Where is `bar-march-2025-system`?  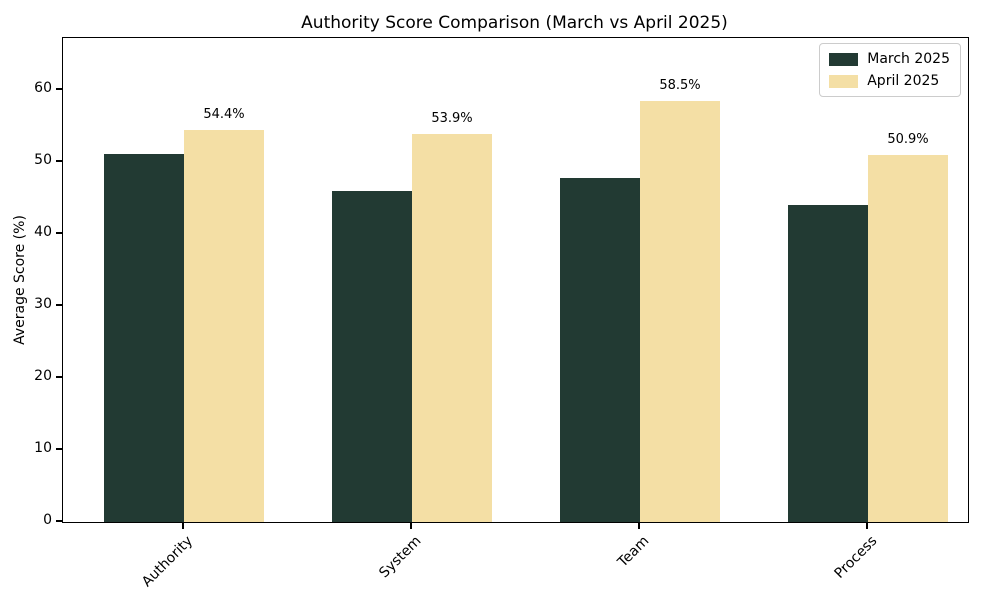 bar-march-2025-system is located at coordinates (372, 356).